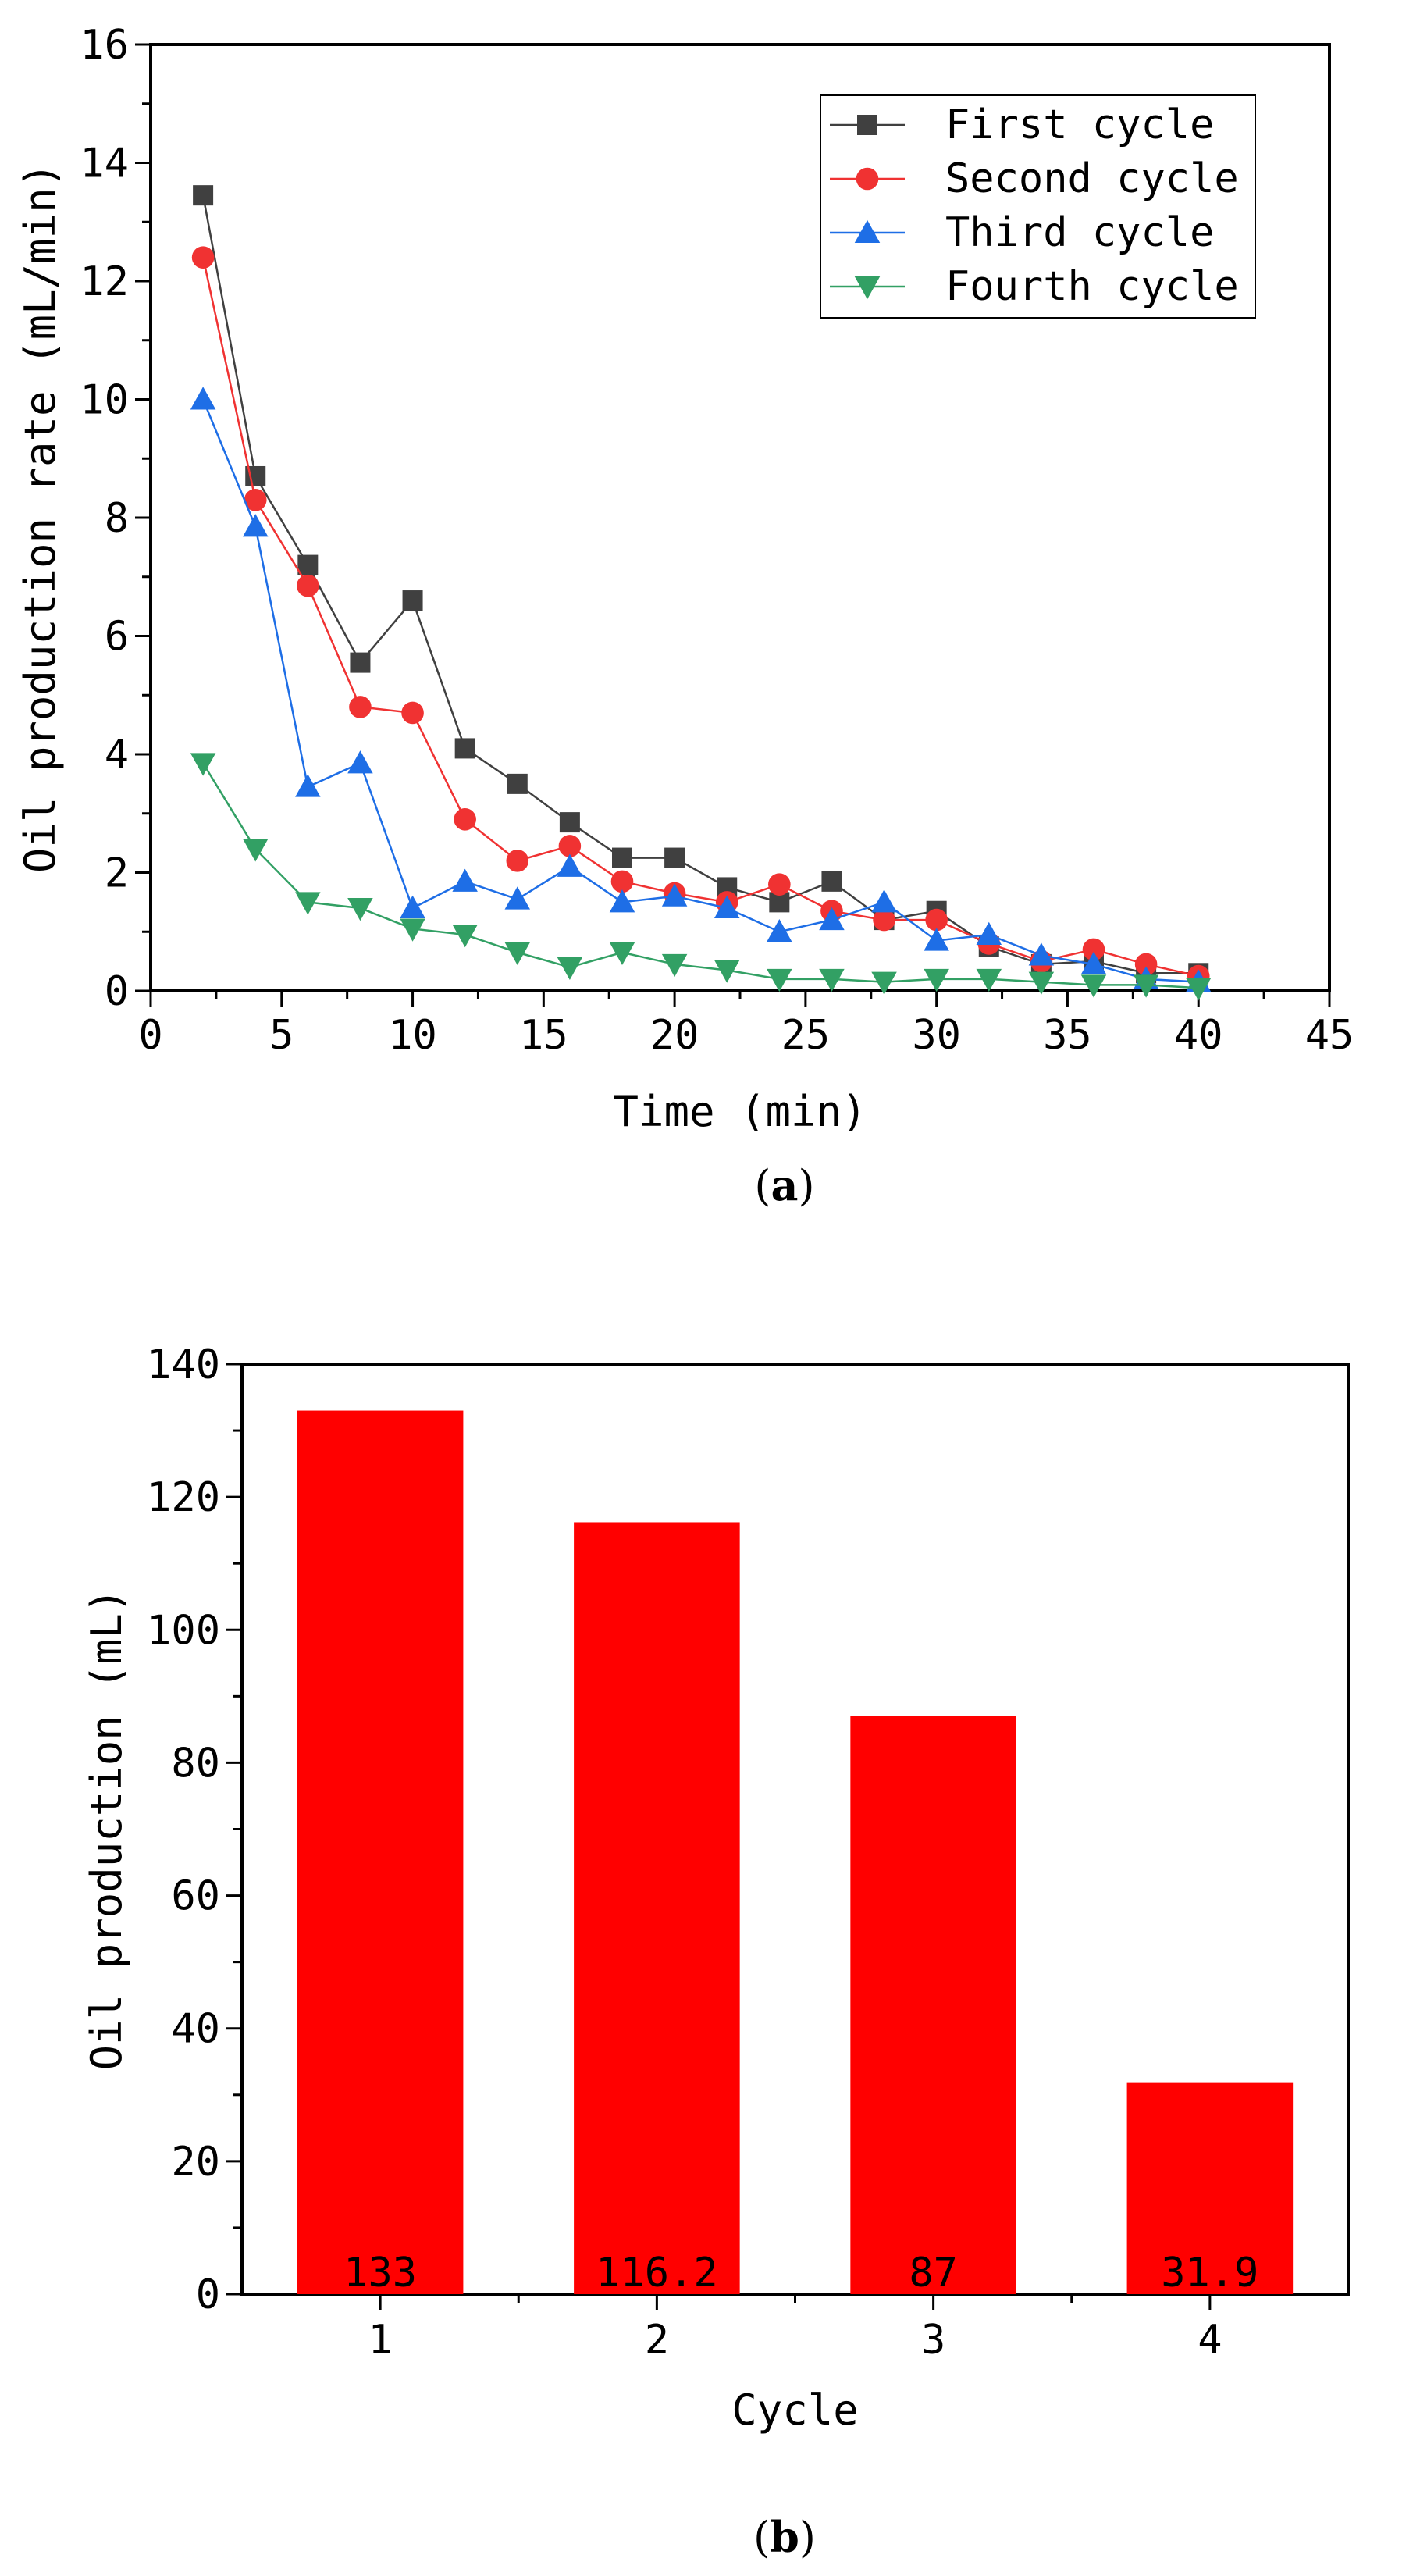 This screenshot has height=2576, width=1420. I want to click on legend-box, so click(1038, 206).